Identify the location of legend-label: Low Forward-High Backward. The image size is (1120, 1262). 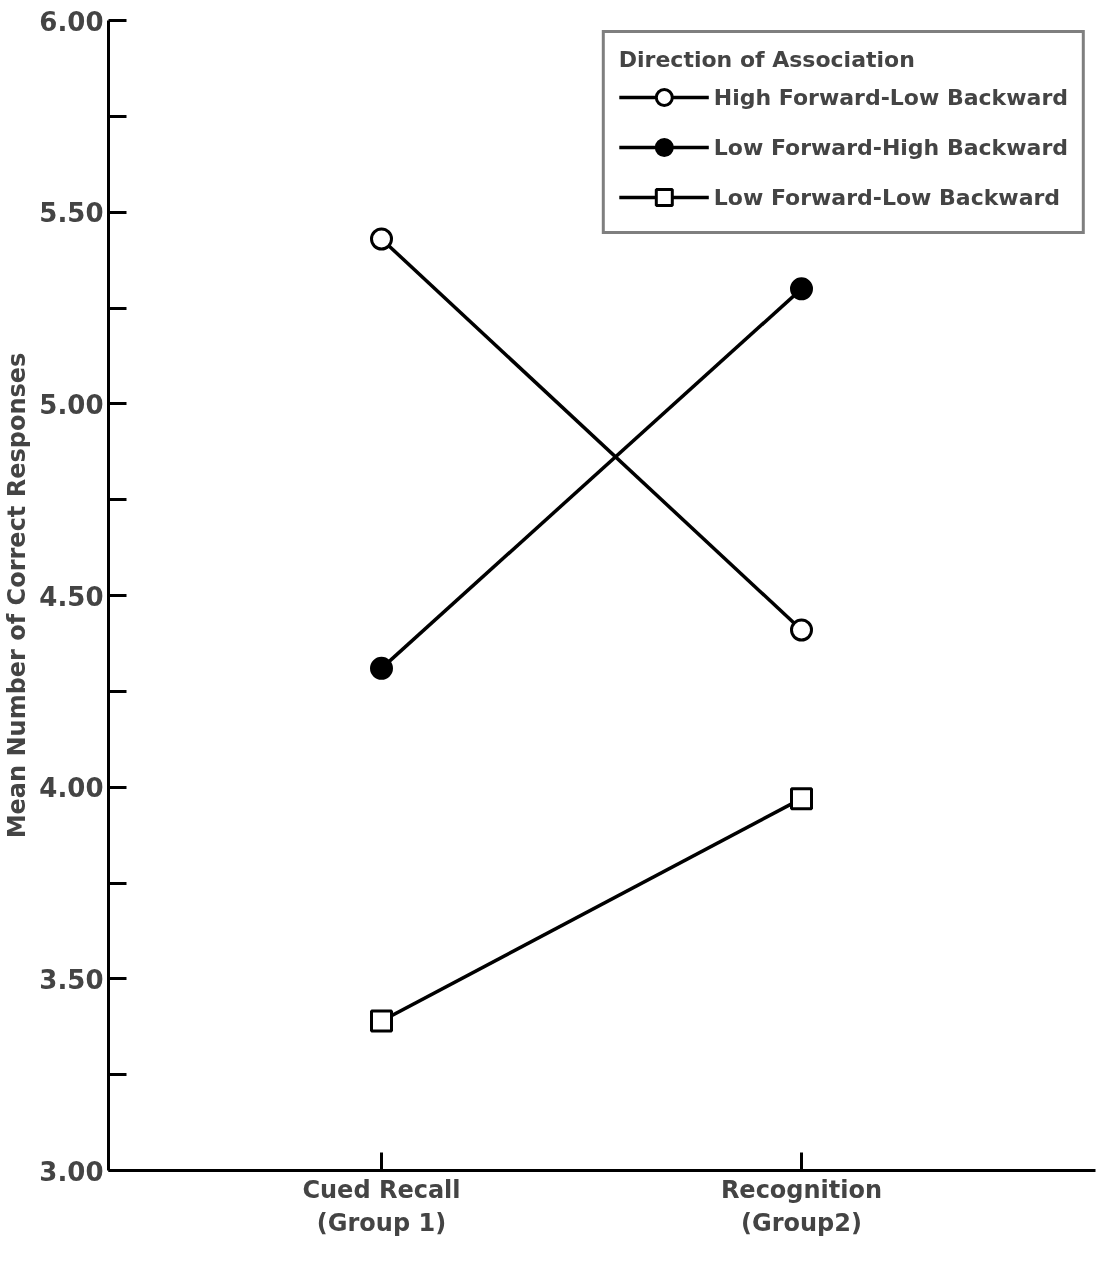
(890, 147).